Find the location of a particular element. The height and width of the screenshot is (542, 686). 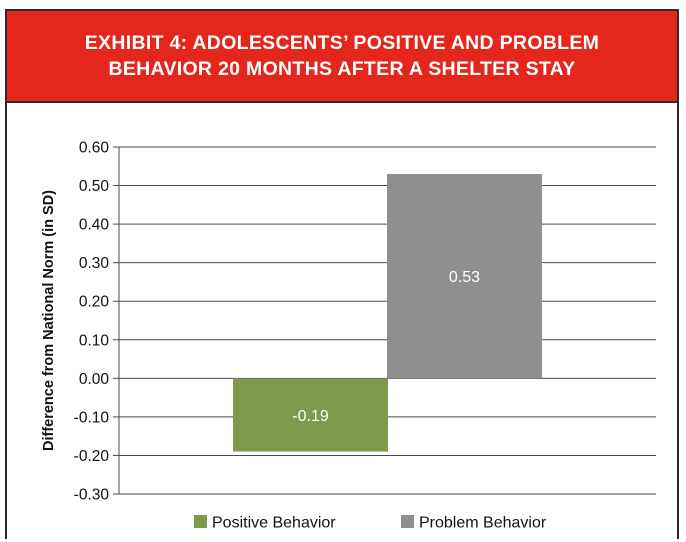

y-tick-label: 0.40 is located at coordinates (94, 225).